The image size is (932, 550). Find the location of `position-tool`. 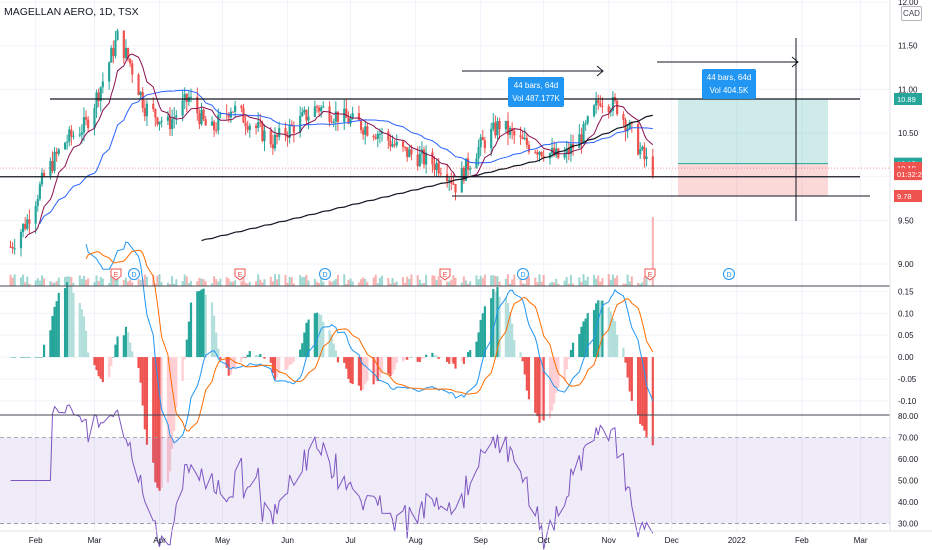

position-tool is located at coordinates (753, 147).